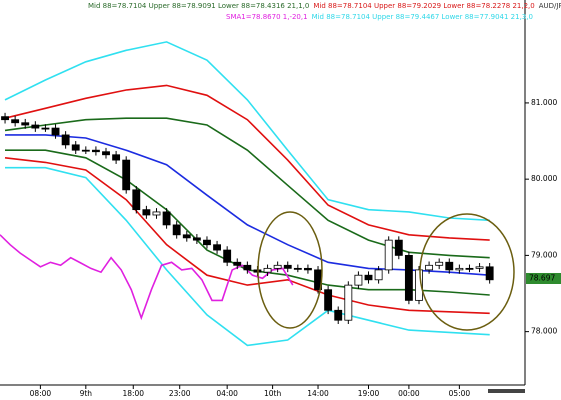 This screenshot has width=561, height=400. What do you see at coordinates (272, 393) in the screenshot?
I see `x-tick-label: 10th` at bounding box center [272, 393].